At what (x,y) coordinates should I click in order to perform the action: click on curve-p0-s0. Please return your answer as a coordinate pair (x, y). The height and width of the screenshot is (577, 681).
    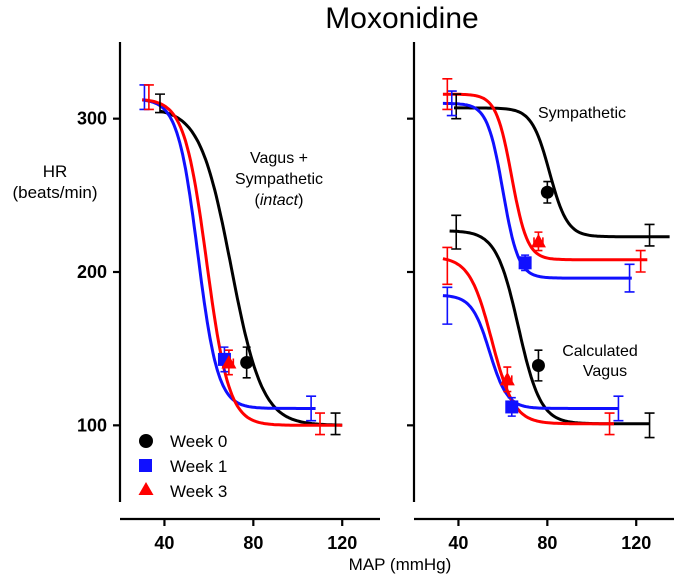
    Looking at the image, I should click on (251, 268).